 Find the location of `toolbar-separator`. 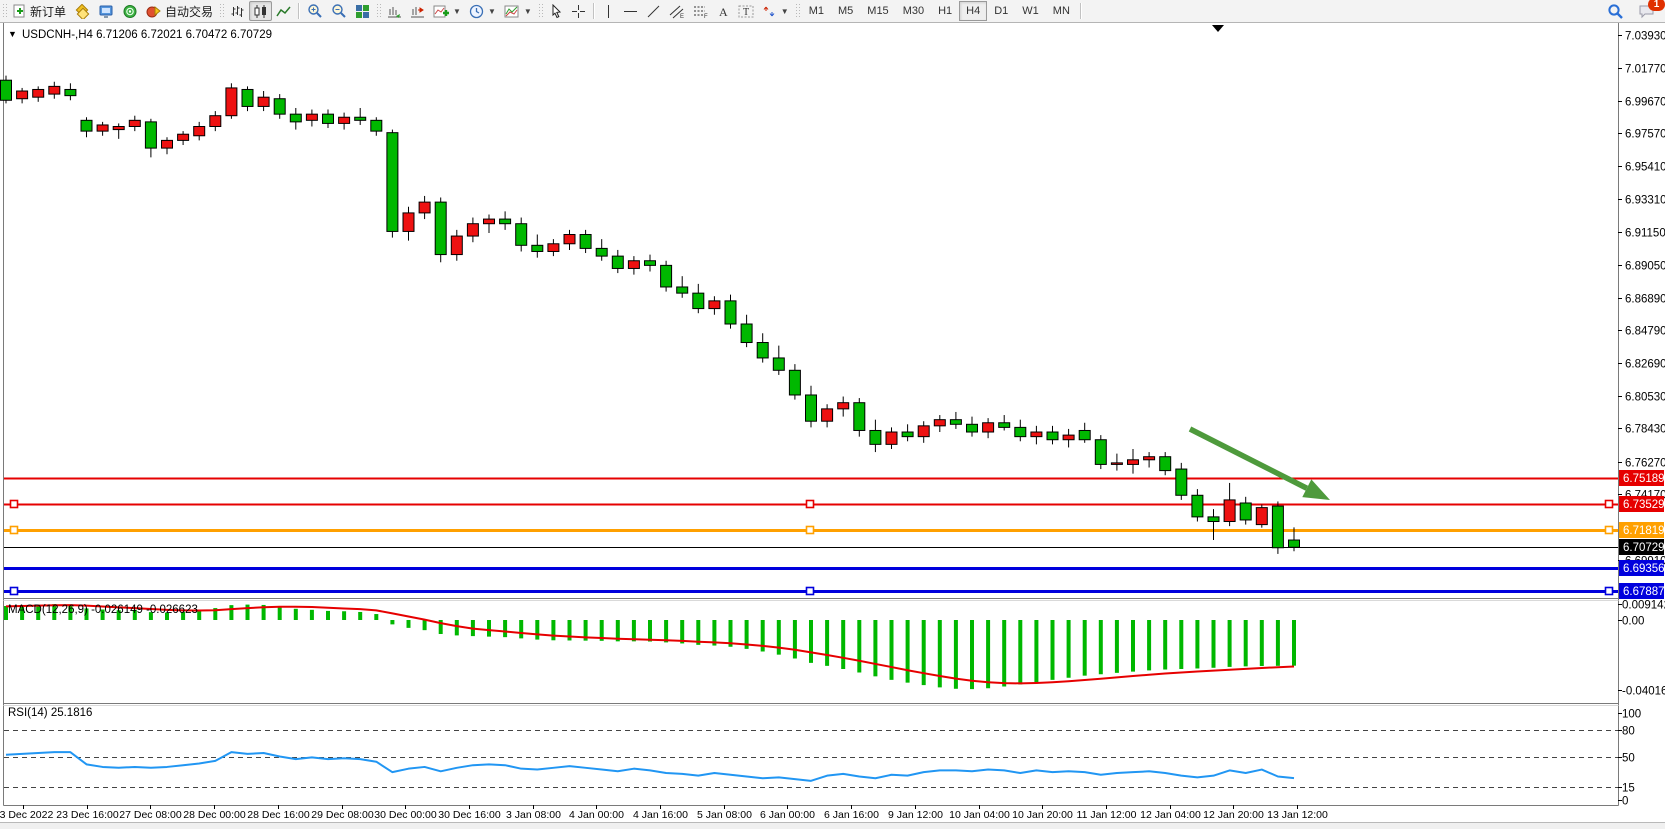

toolbar-separator is located at coordinates (1080, 11).